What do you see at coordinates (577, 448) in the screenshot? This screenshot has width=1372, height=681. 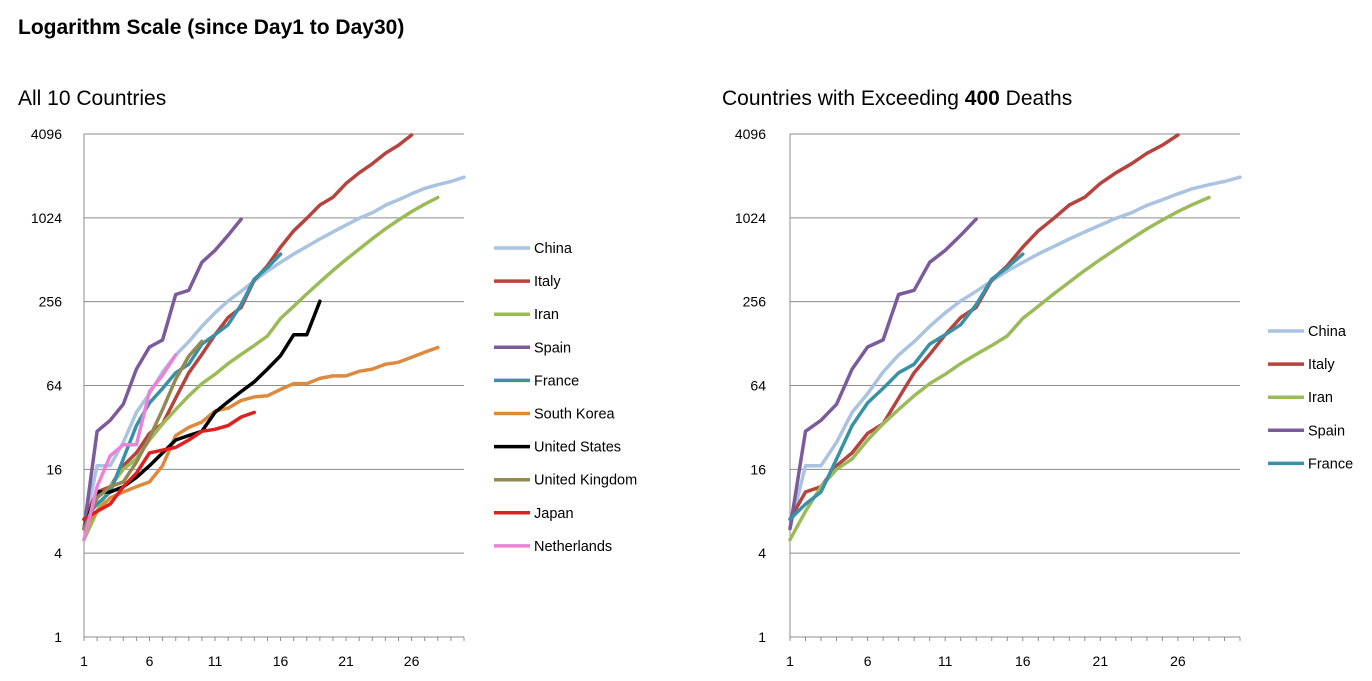 I see `legend-label: United States` at bounding box center [577, 448].